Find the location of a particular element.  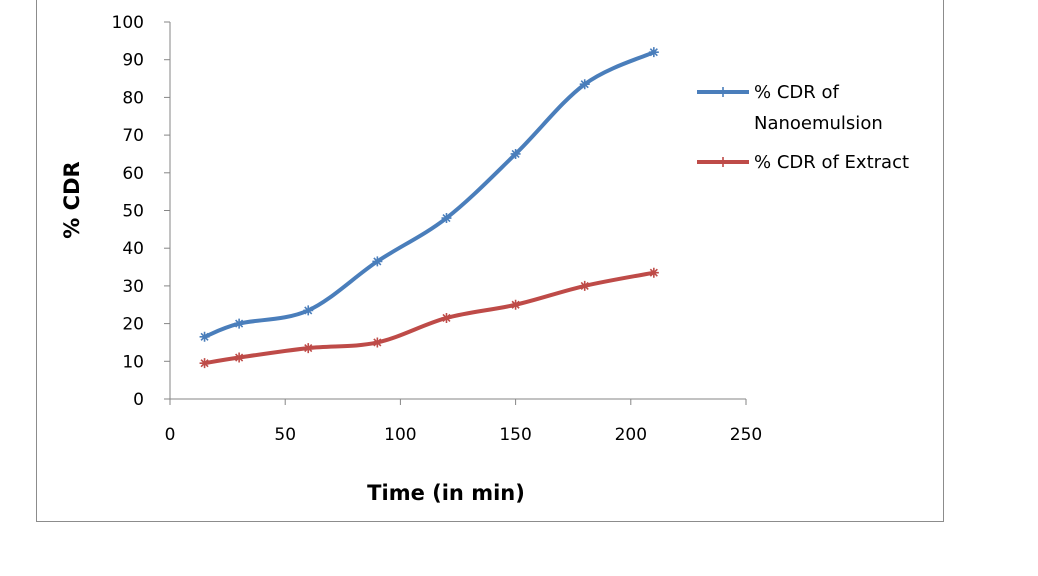

y-tick-label: 0 is located at coordinates (138, 400).